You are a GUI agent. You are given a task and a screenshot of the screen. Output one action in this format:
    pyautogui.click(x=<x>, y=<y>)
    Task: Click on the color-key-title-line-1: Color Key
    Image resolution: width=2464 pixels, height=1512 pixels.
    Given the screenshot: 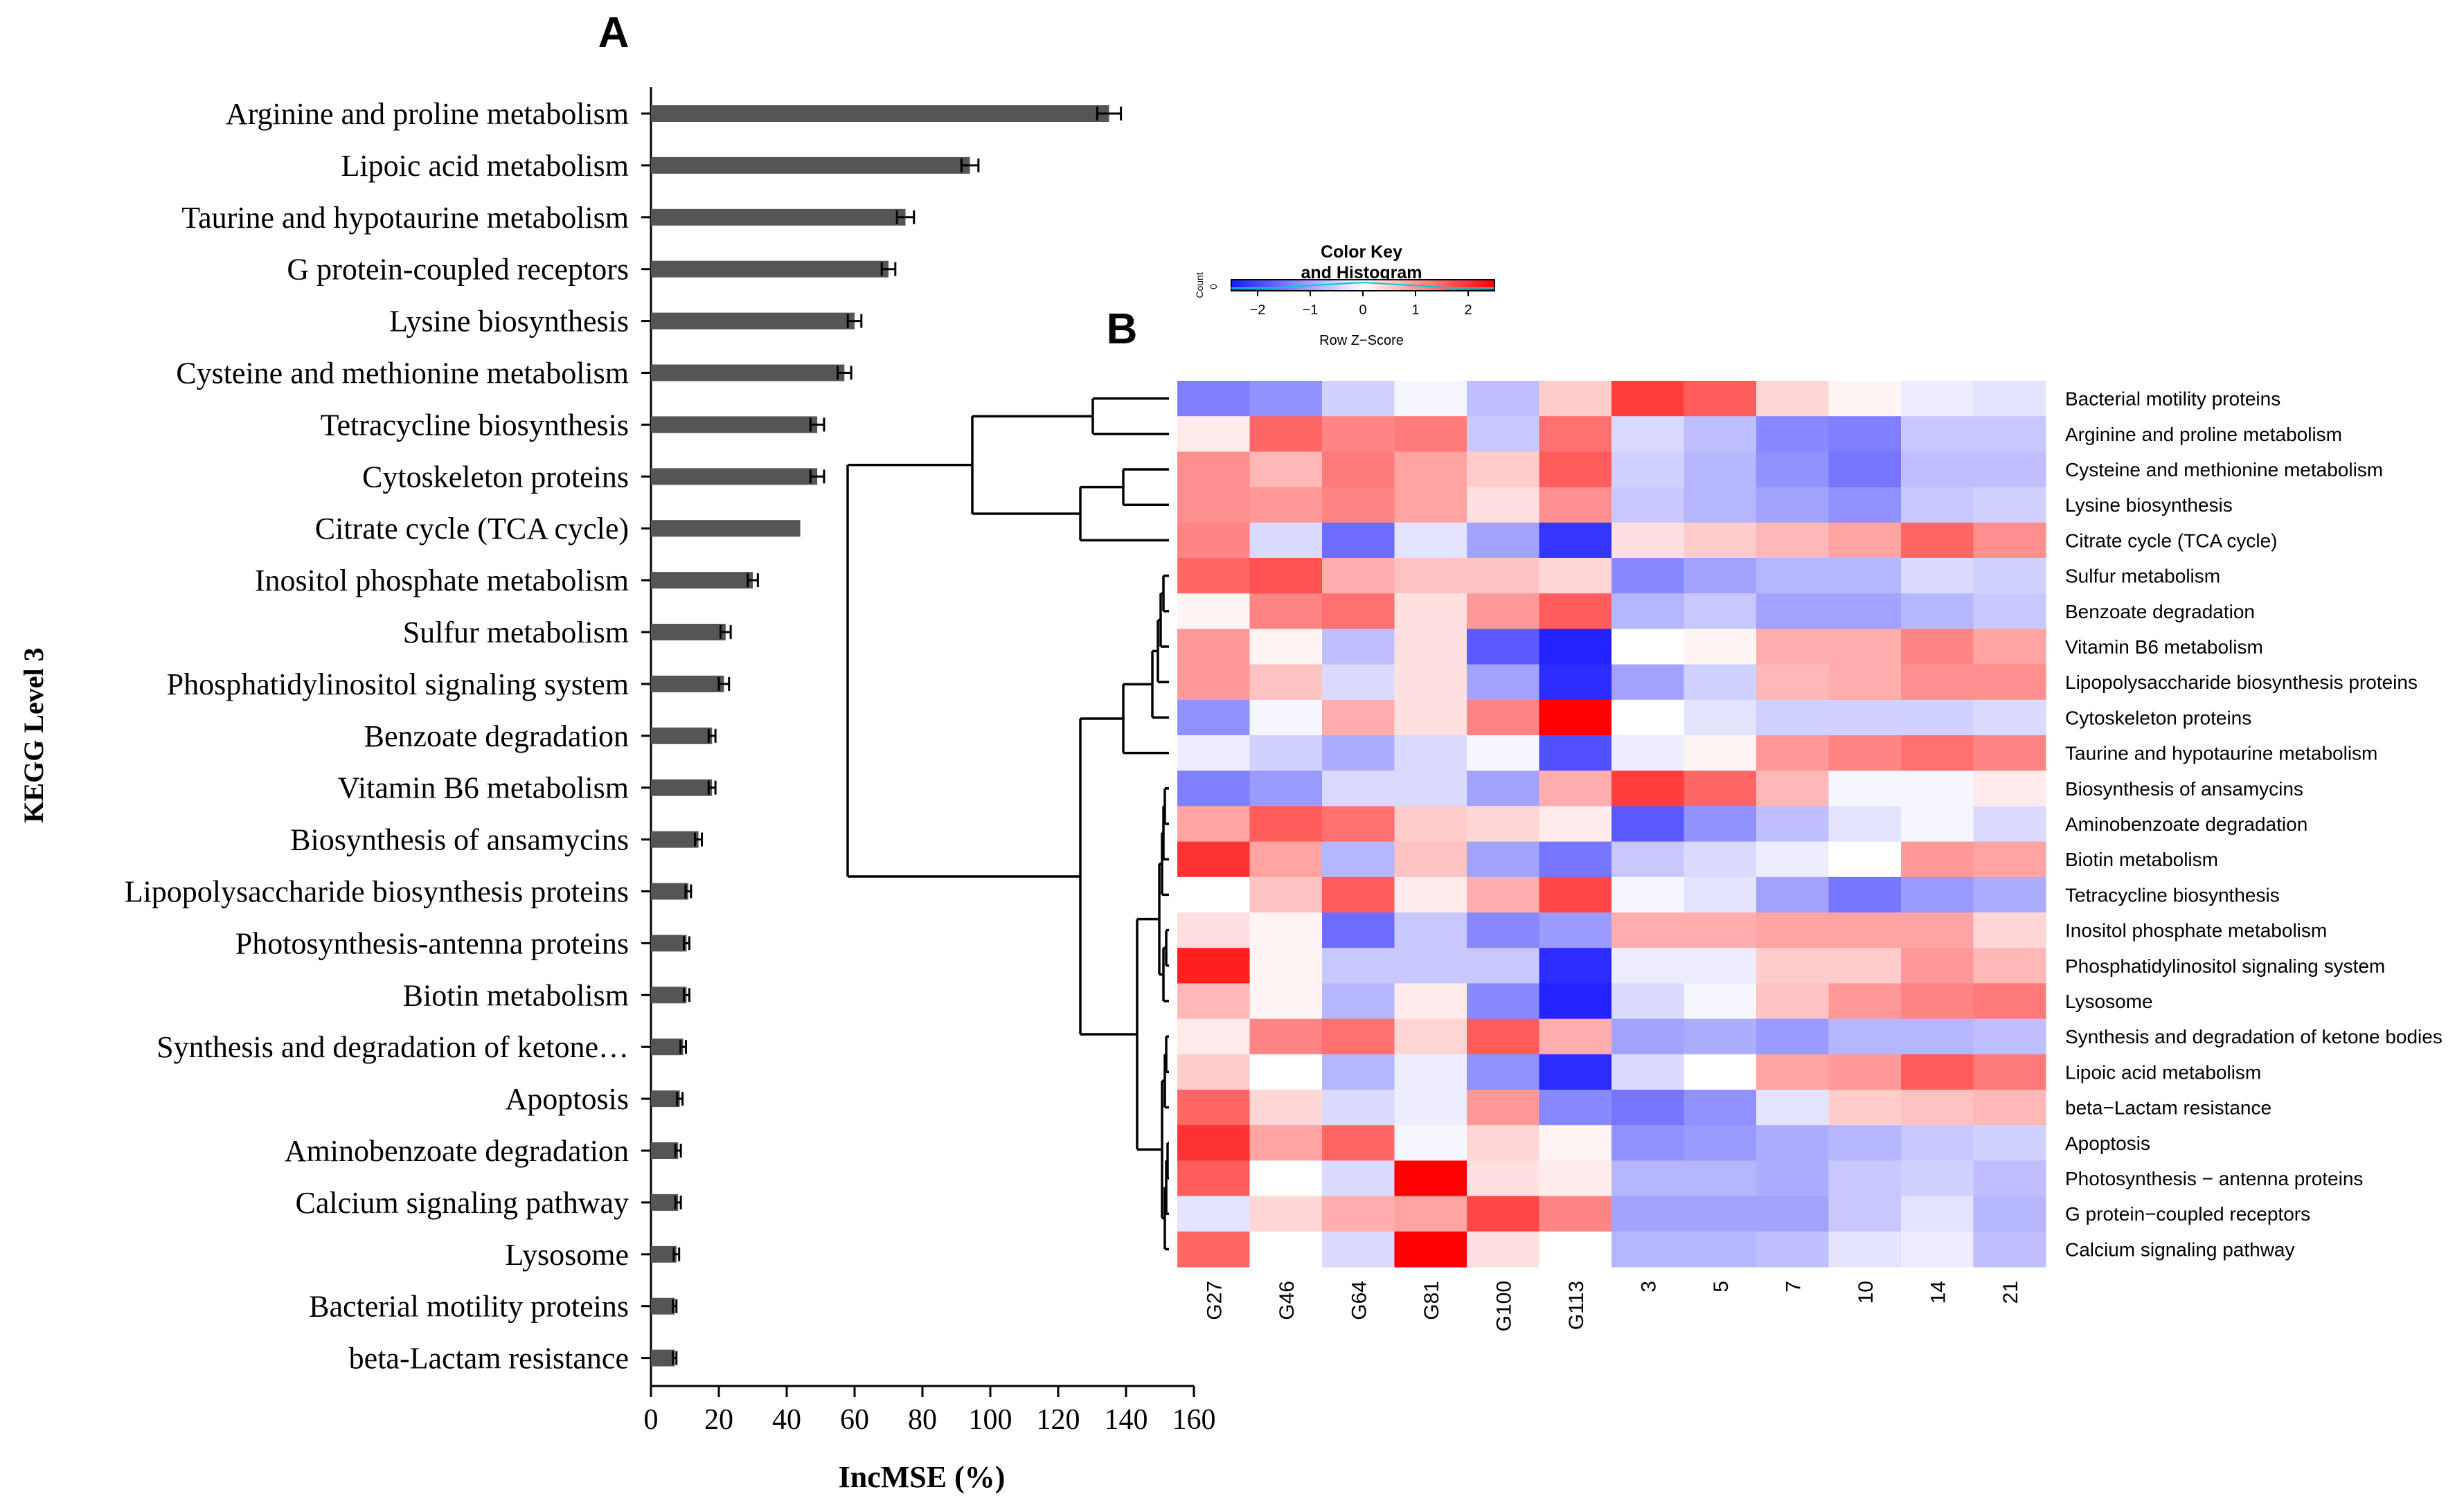 What is the action you would take?
    pyautogui.click(x=1361, y=252)
    